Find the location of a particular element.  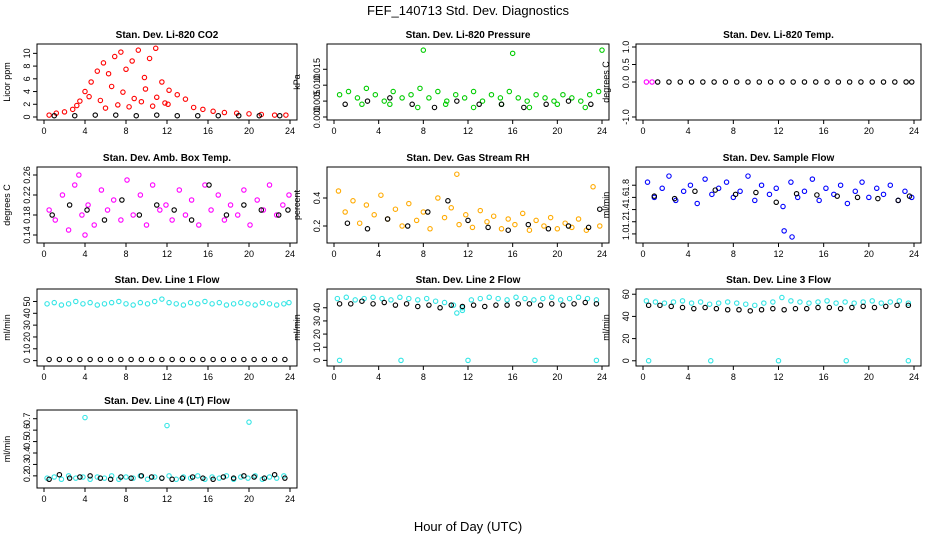

y-tick-label: 60 is located at coordinates (626, 294).